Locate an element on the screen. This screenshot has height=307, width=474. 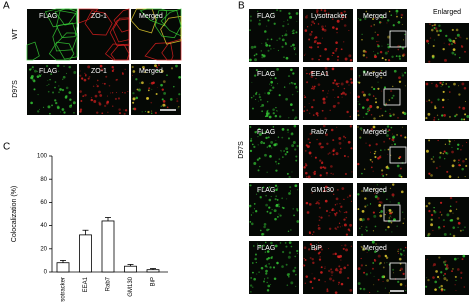
channel-label: FLAG is located at coordinates (266, 16).